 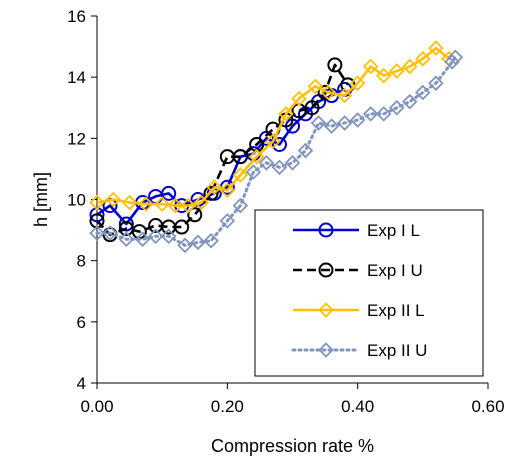 What do you see at coordinates (76, 138) in the screenshot?
I see `y-tick-label: 12` at bounding box center [76, 138].